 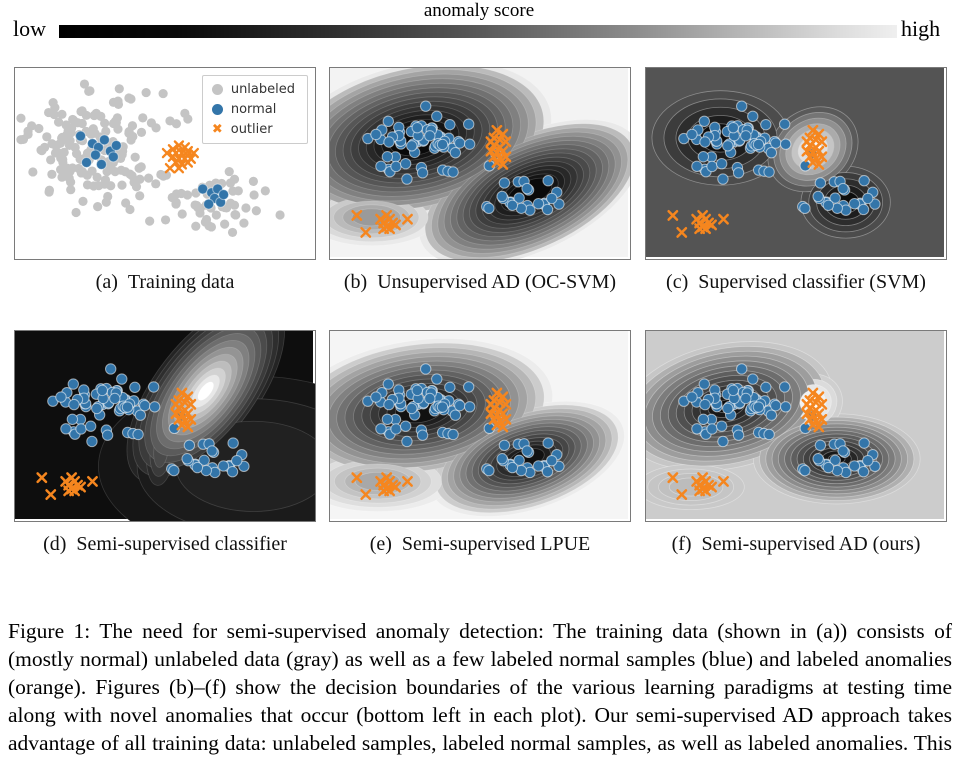 I want to click on panel-supervised-classifier: (c) Supervised classifier (SVM), so click(x=796, y=180).